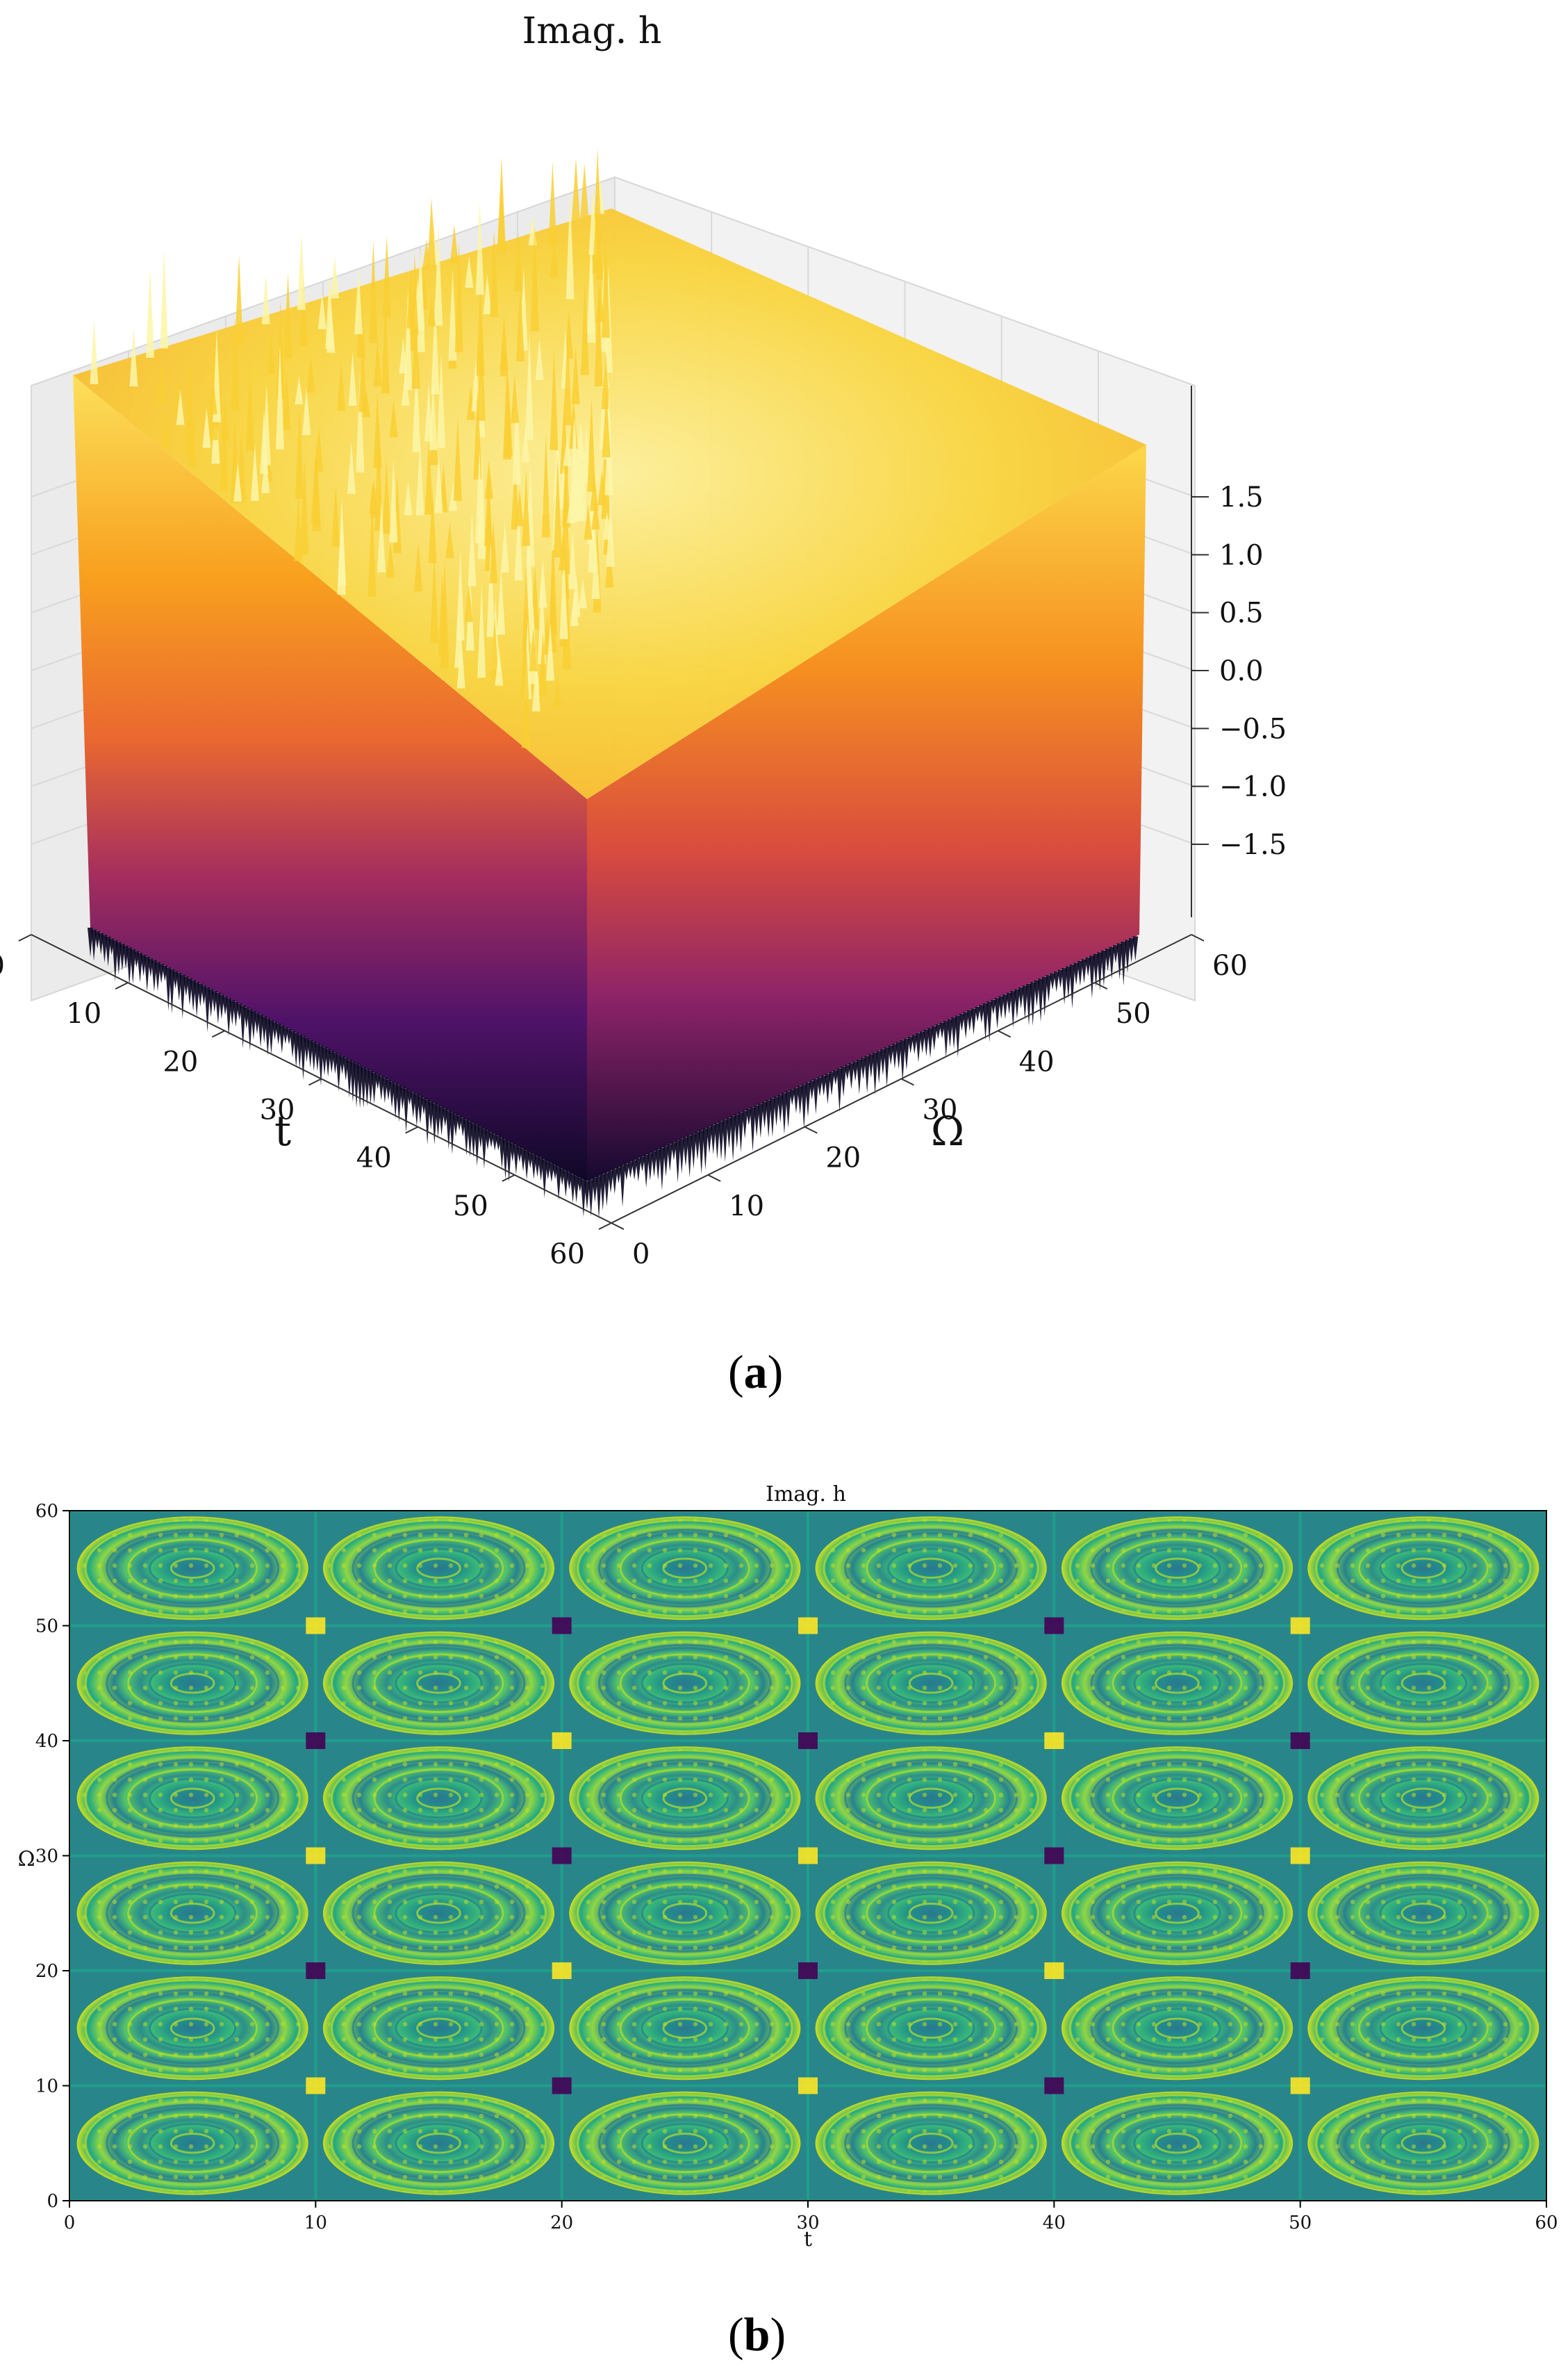 This screenshot has width=1561, height=2380. What do you see at coordinates (843, 1158) in the screenshot?
I see `y-tick-label: 20` at bounding box center [843, 1158].